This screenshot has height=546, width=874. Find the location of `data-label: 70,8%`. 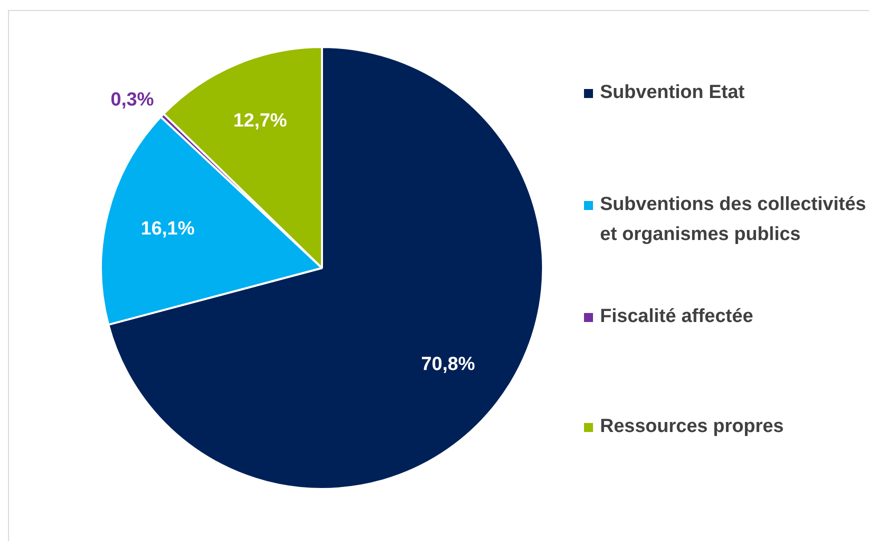

data-label: 70,8% is located at coordinates (448, 365).